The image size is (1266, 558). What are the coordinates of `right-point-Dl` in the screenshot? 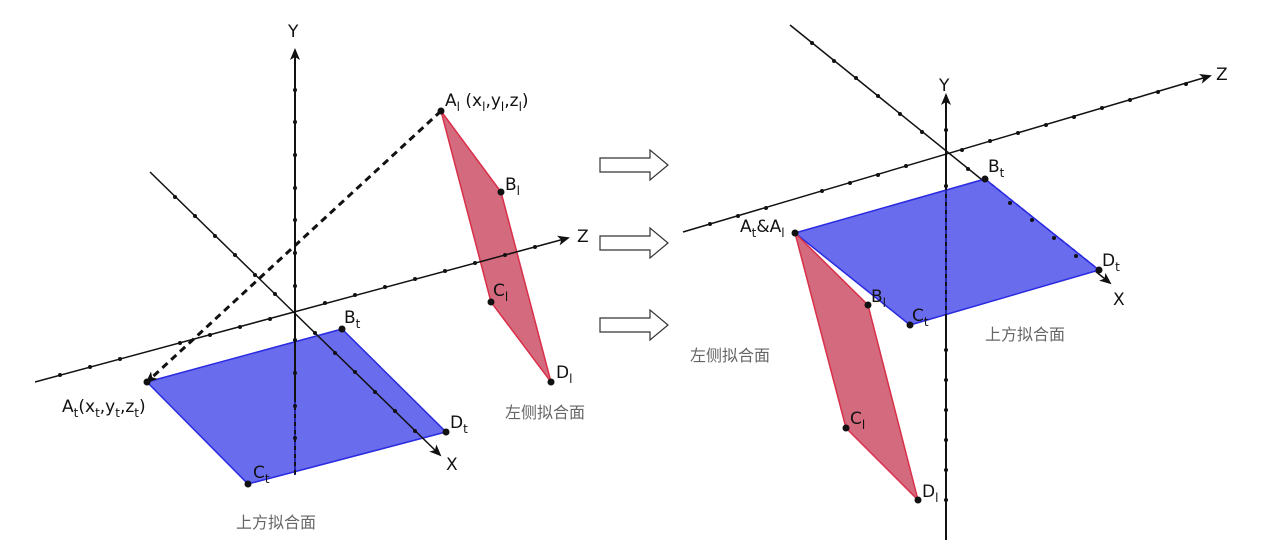 It's located at (918, 500).